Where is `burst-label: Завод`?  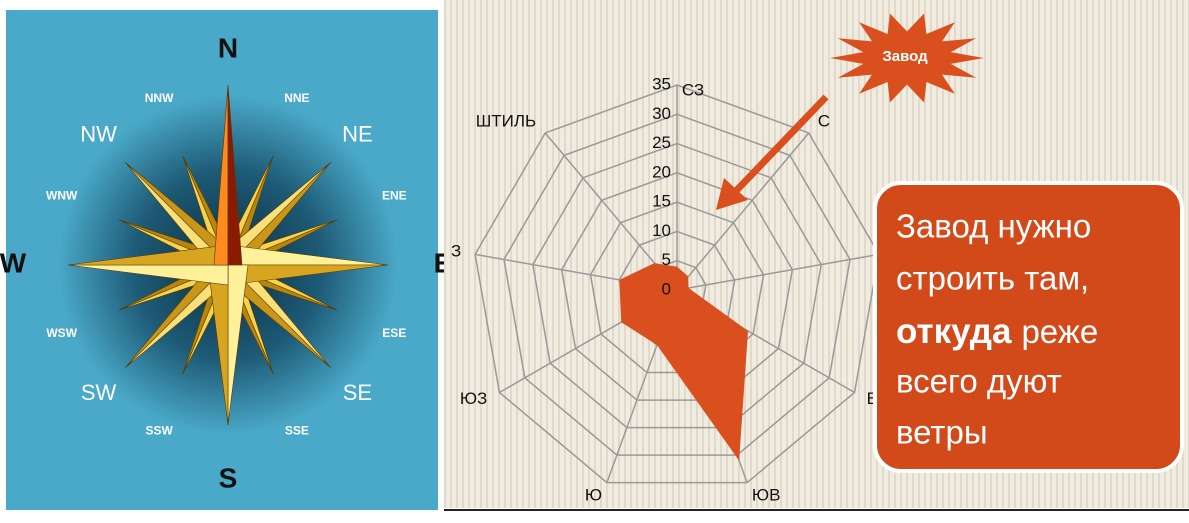
burst-label: Завод is located at coordinates (905, 56).